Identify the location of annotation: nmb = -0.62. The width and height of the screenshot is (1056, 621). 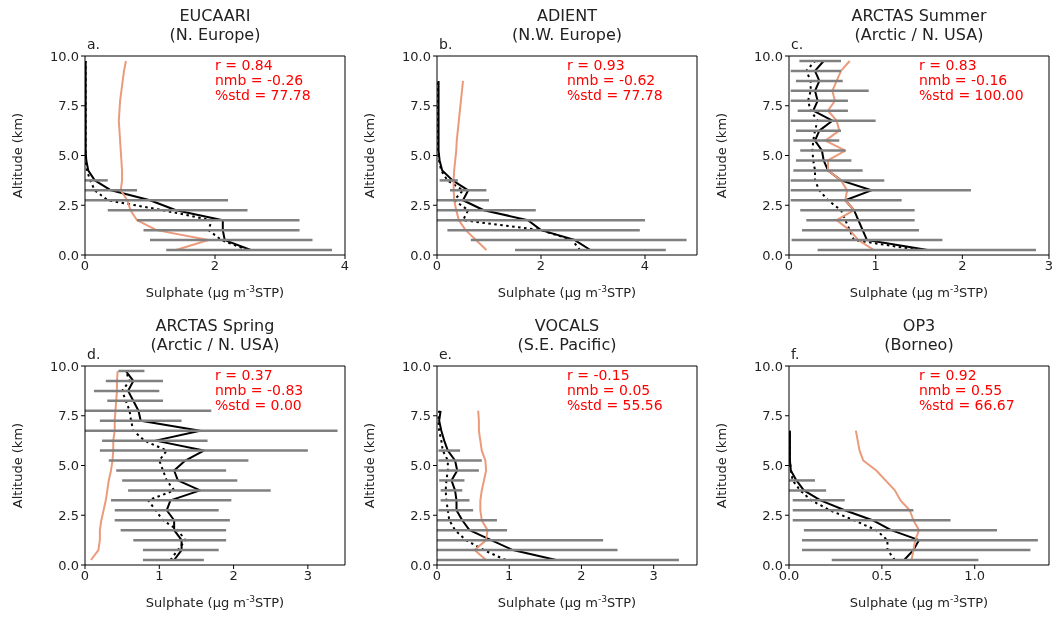
(612, 80).